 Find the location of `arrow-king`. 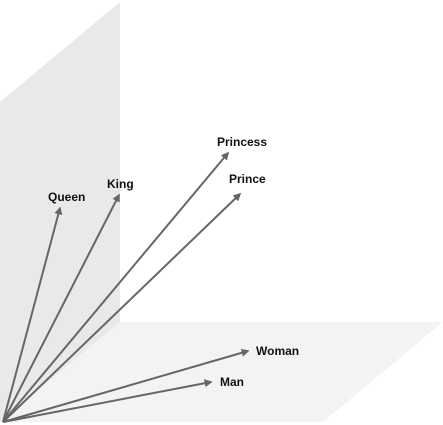

arrow-king is located at coordinates (61, 308).